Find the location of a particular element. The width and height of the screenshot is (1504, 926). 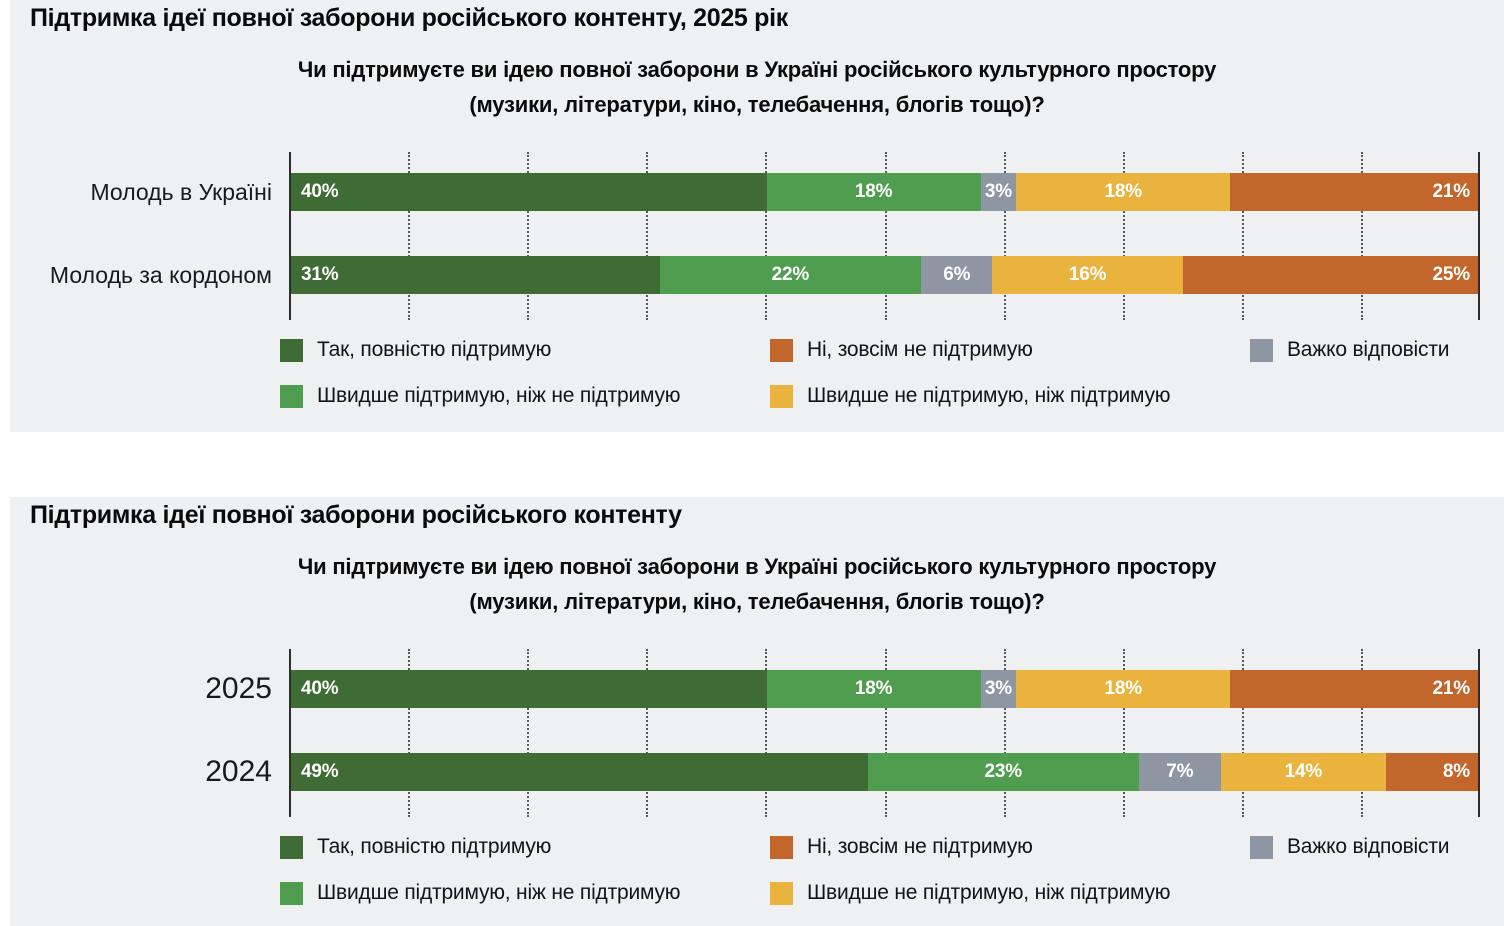

segment-value-label: 22% is located at coordinates (790, 274).